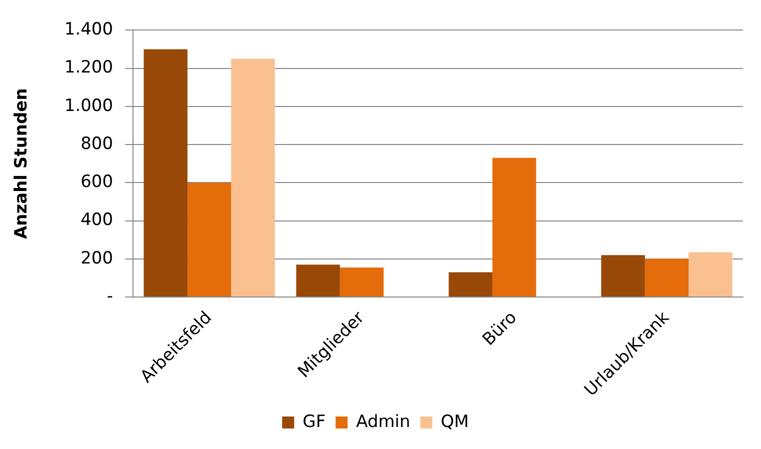 This screenshot has width=761, height=449. Describe the element at coordinates (97, 144) in the screenshot. I see `y-tick-label: 800` at that location.